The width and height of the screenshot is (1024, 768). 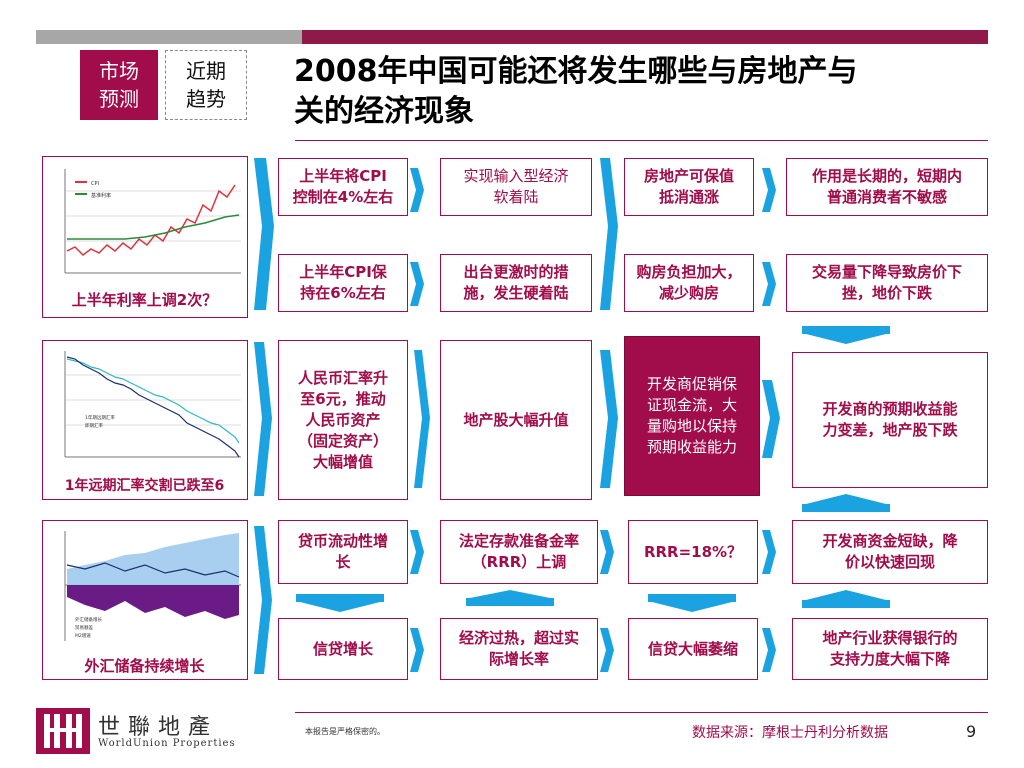 I want to click on box-real-estate-hedge: 房地产可保值 抵消通涨, so click(x=689, y=187).